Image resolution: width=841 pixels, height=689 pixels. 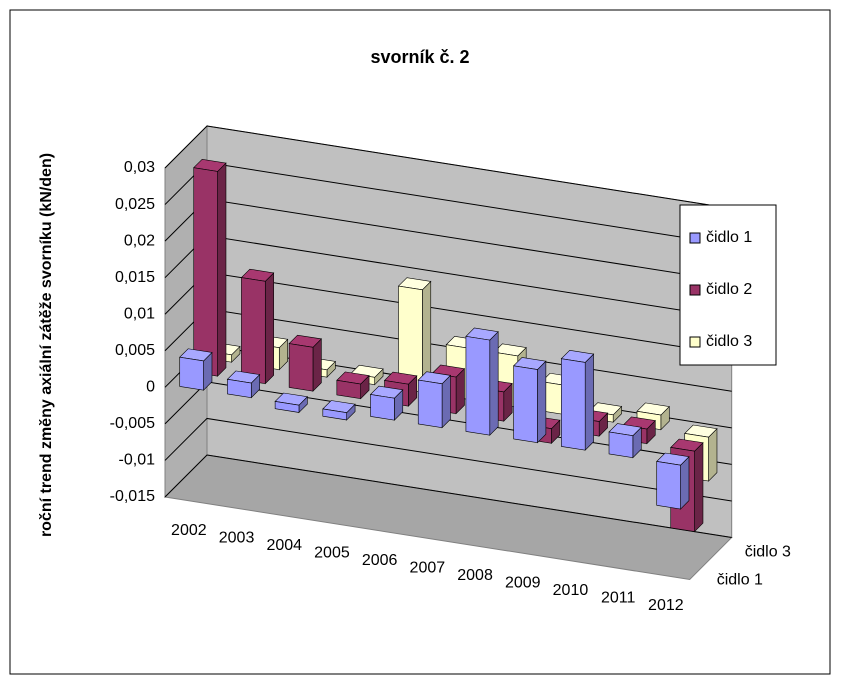 I want to click on y-tick-label: -0,01, so click(x=137, y=460).